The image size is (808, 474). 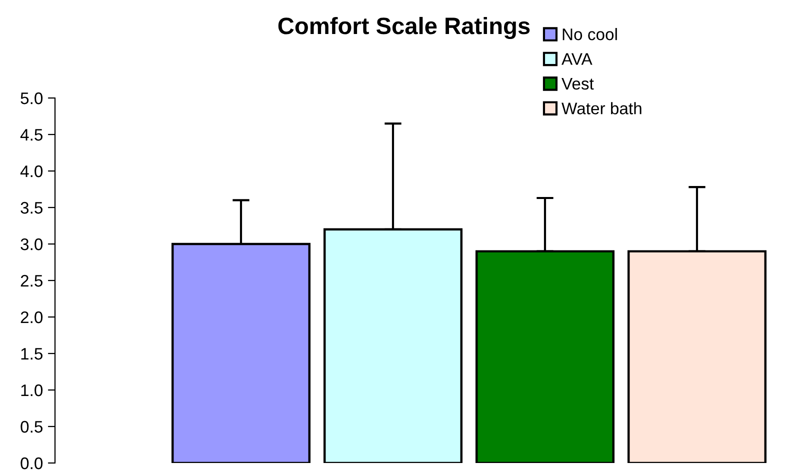 What do you see at coordinates (31, 354) in the screenshot?
I see `y-tick-label: 1.5` at bounding box center [31, 354].